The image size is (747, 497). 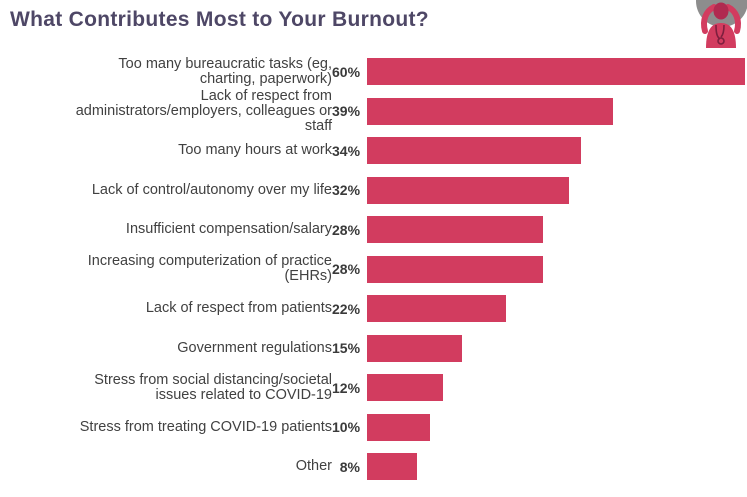 I want to click on chart-row: Lack of control/autonomy over my life 32%, so click(x=373, y=191).